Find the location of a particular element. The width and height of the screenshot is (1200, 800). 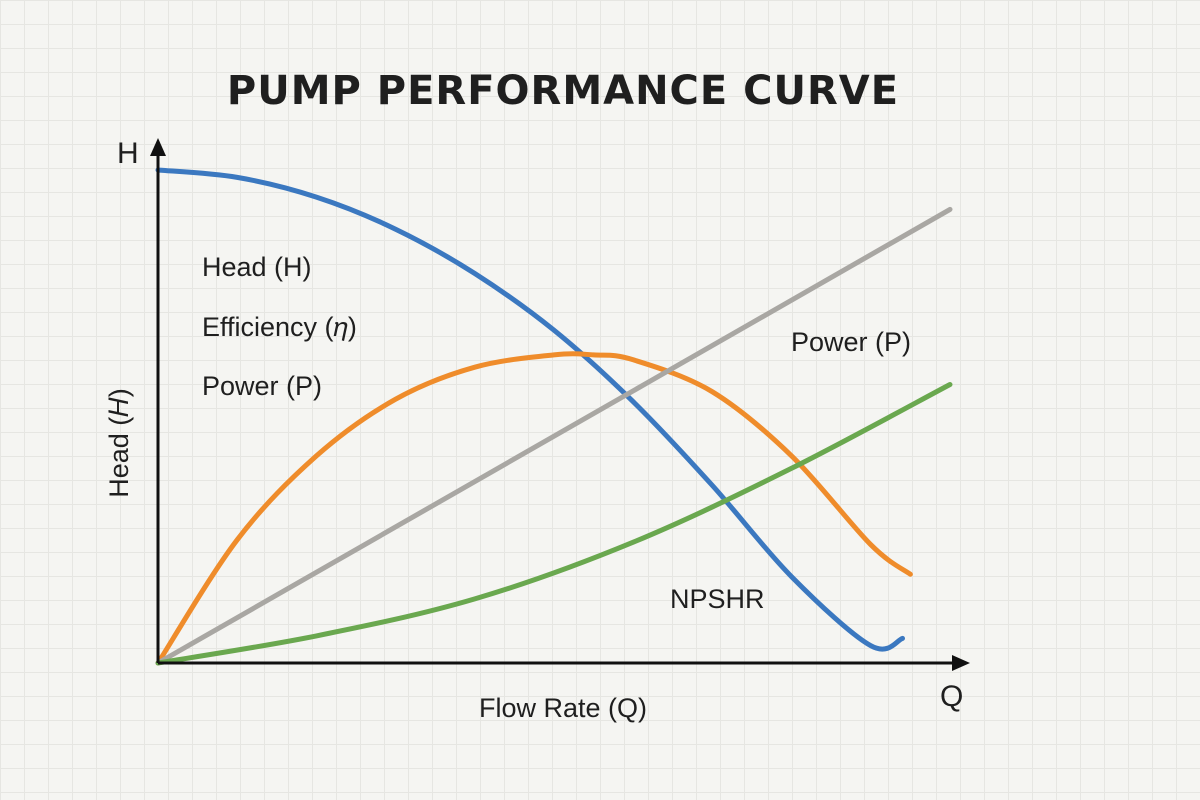

annotation-npshr: NPSHR is located at coordinates (717, 599).